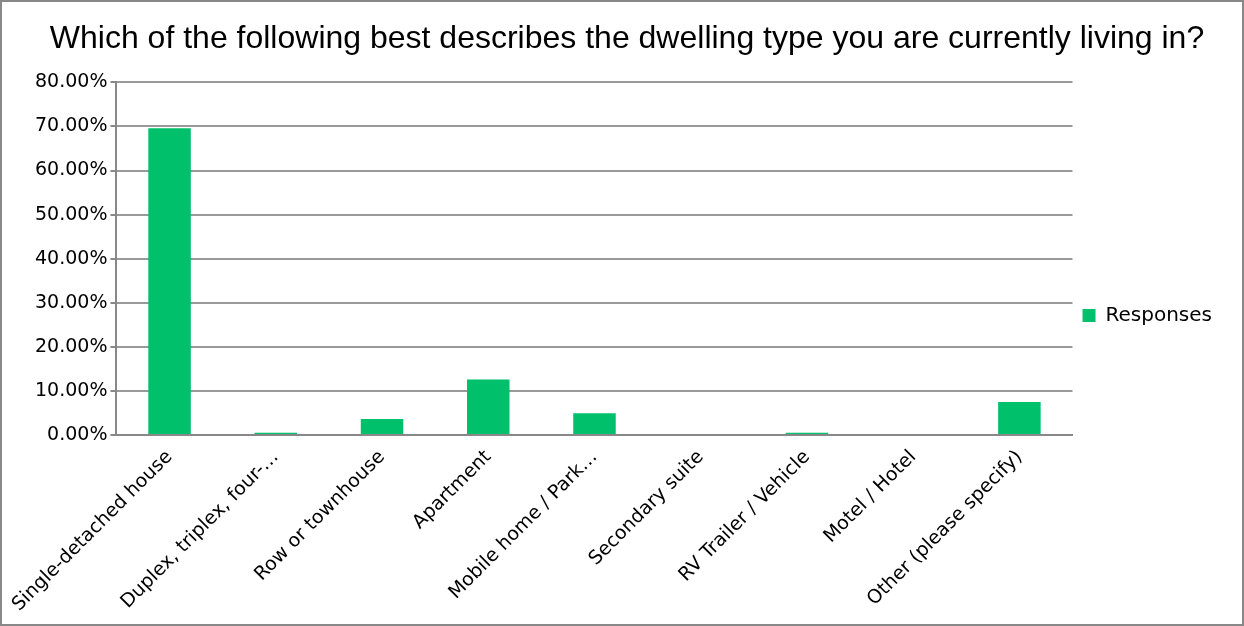 This screenshot has height=626, width=1244. What do you see at coordinates (71, 168) in the screenshot?
I see `y-tick-label: 60.00%` at bounding box center [71, 168].